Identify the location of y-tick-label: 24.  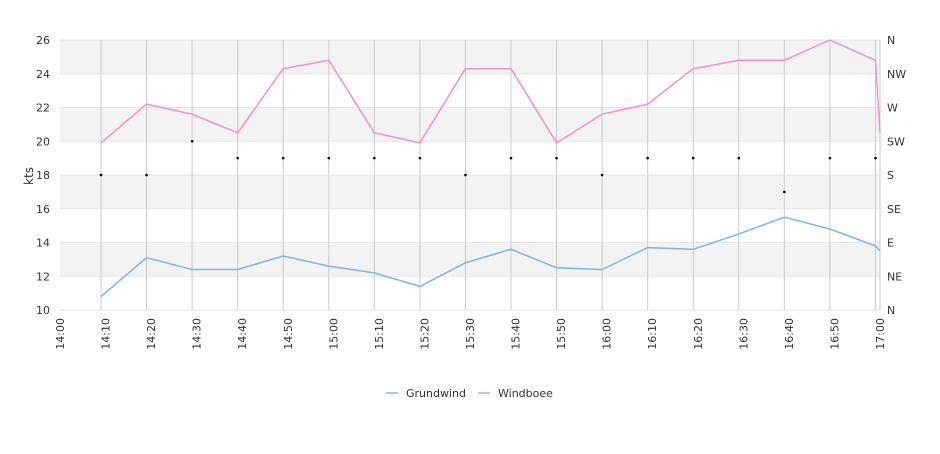
(43, 74).